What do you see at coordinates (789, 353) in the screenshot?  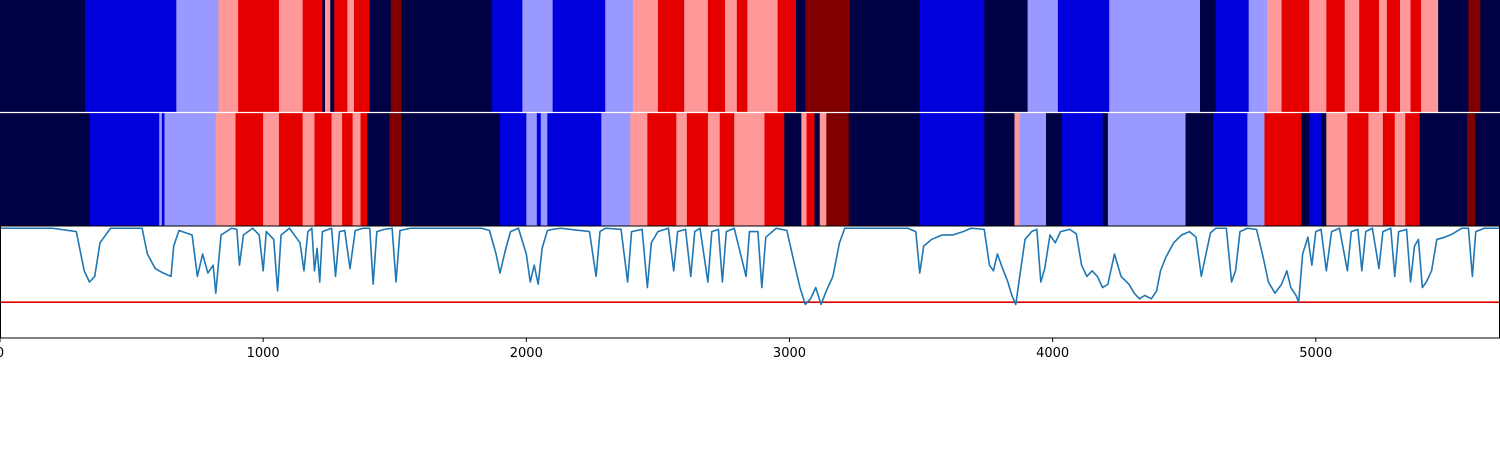 I see `x-tick-label: 3000` at bounding box center [789, 353].